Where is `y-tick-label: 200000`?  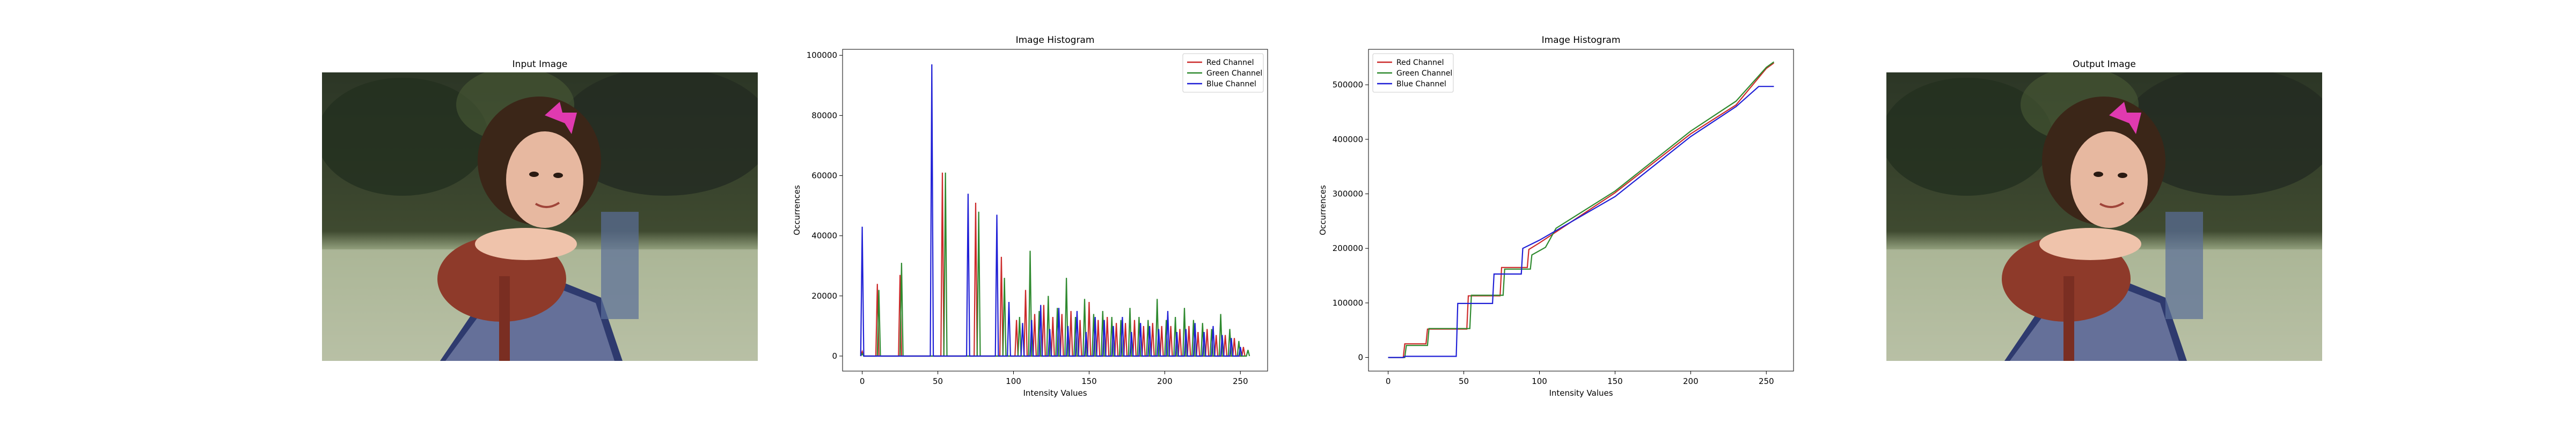 y-tick-label: 200000 is located at coordinates (1348, 248).